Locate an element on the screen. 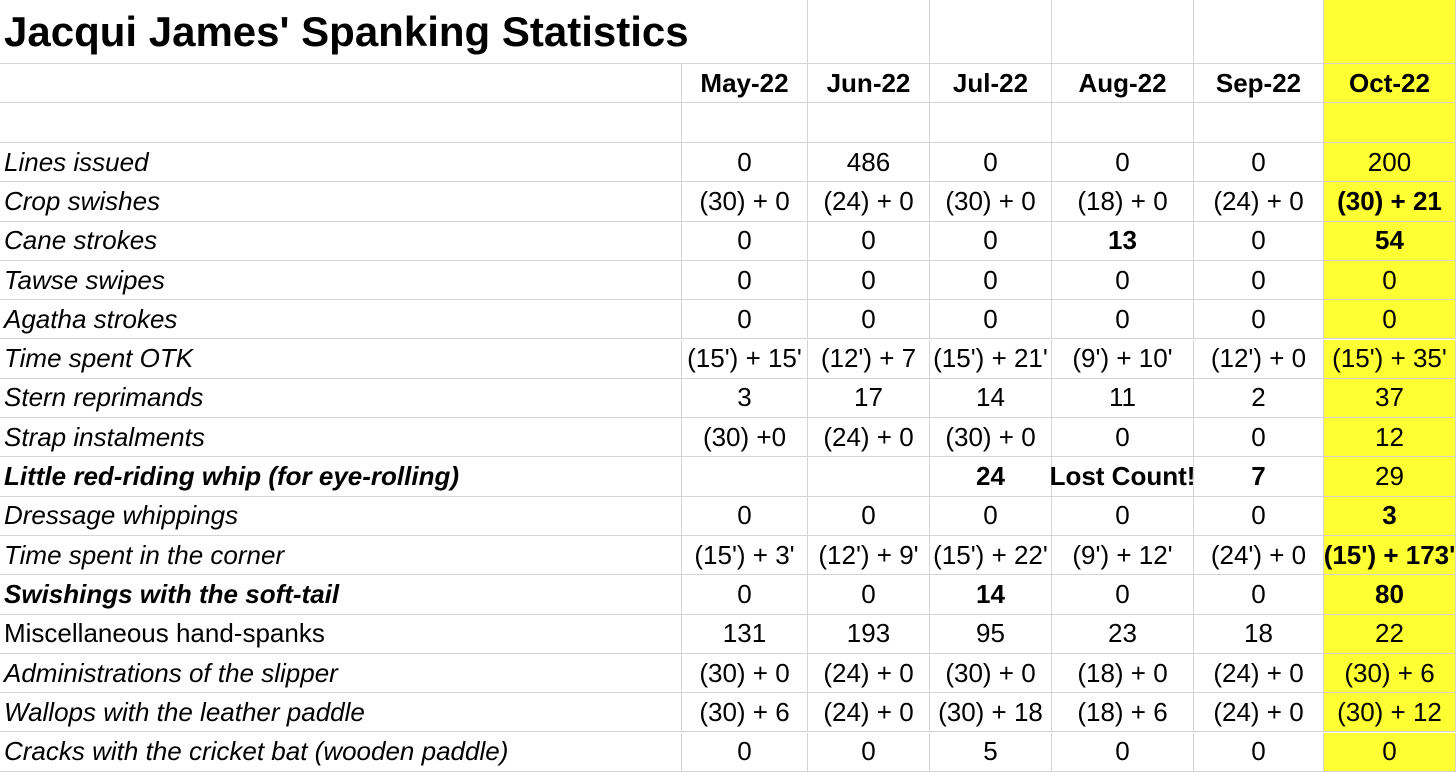 This screenshot has width=1456, height=772. value-cell-sep: 7 is located at coordinates (1259, 477).